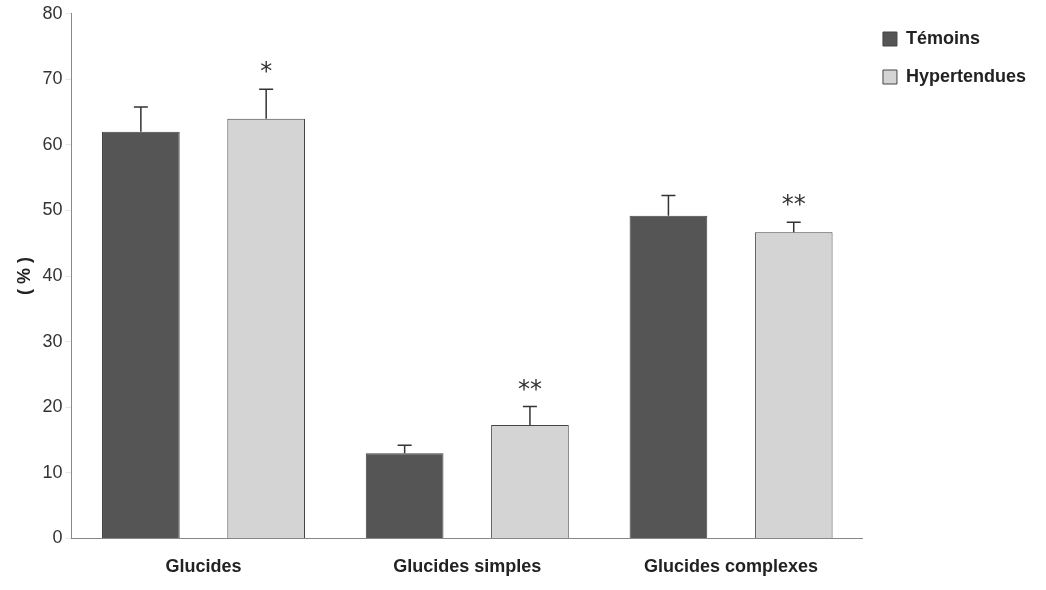 The width and height of the screenshot is (1046, 590). I want to click on y-axis-title: ( % ), so click(23, 276).